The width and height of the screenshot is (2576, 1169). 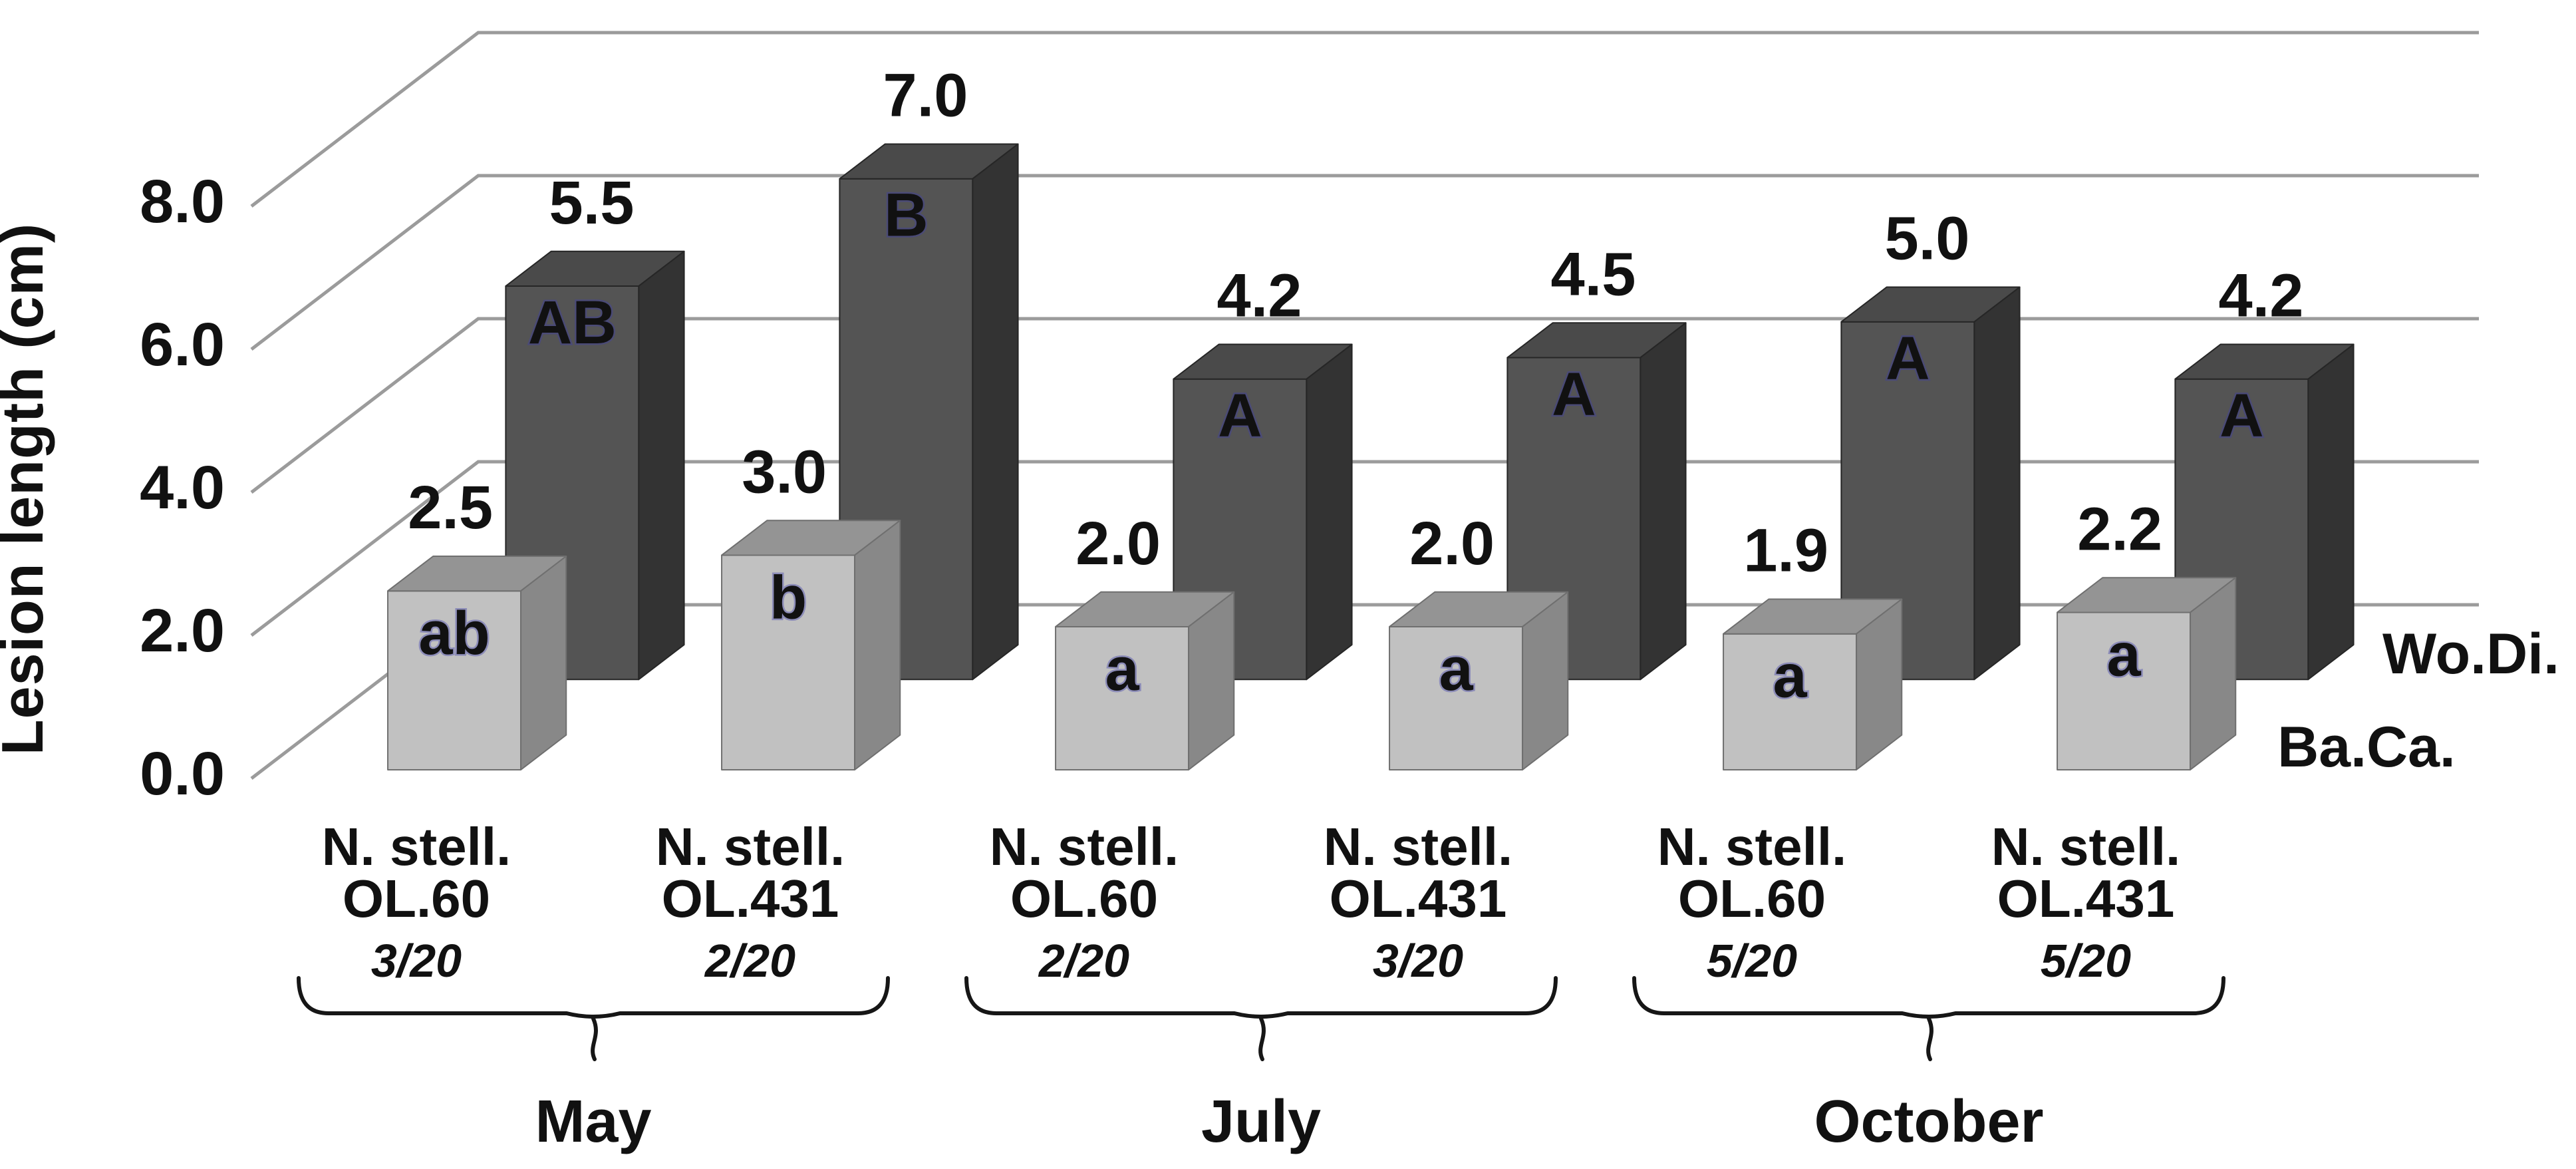 What do you see at coordinates (1262, 1039) in the screenshot?
I see `month-brace-tail-July` at bounding box center [1262, 1039].